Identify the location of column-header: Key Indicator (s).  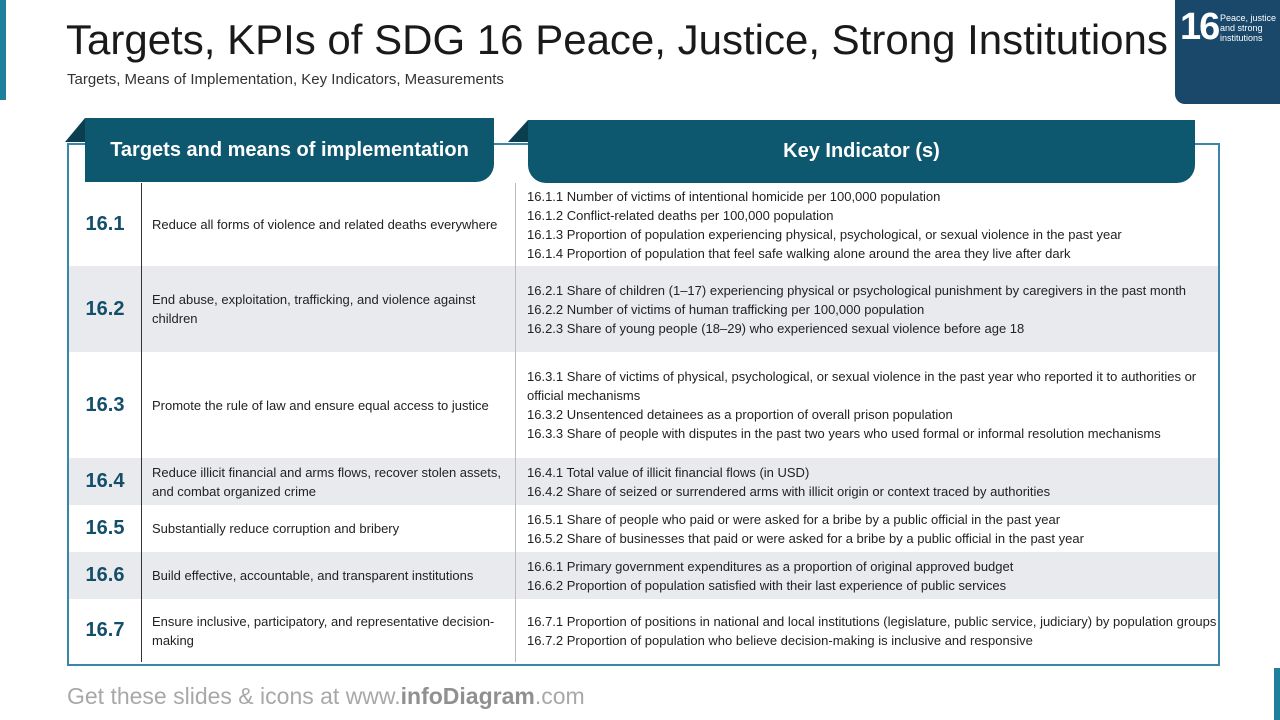
(861, 151).